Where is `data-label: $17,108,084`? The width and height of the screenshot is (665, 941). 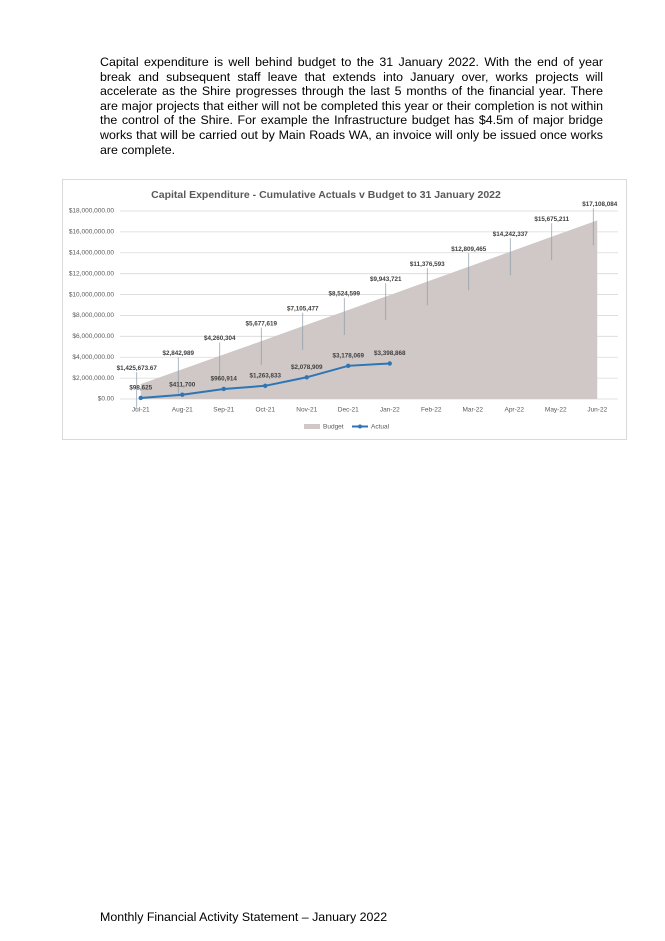 data-label: $17,108,084 is located at coordinates (600, 204).